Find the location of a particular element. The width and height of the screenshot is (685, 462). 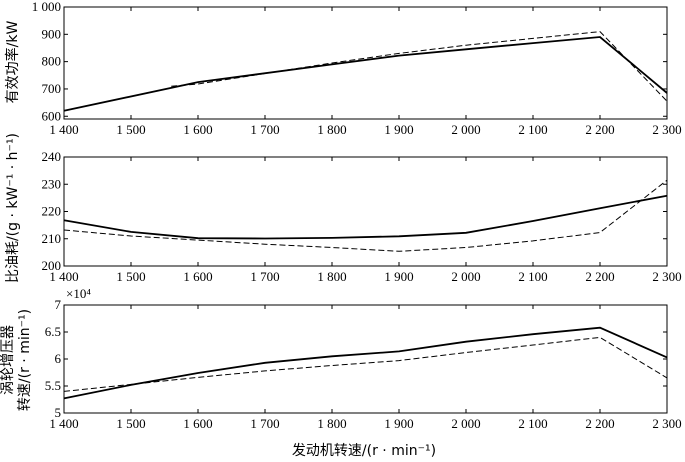

turbo-scale-label: ×10⁴ is located at coordinates (78, 293).